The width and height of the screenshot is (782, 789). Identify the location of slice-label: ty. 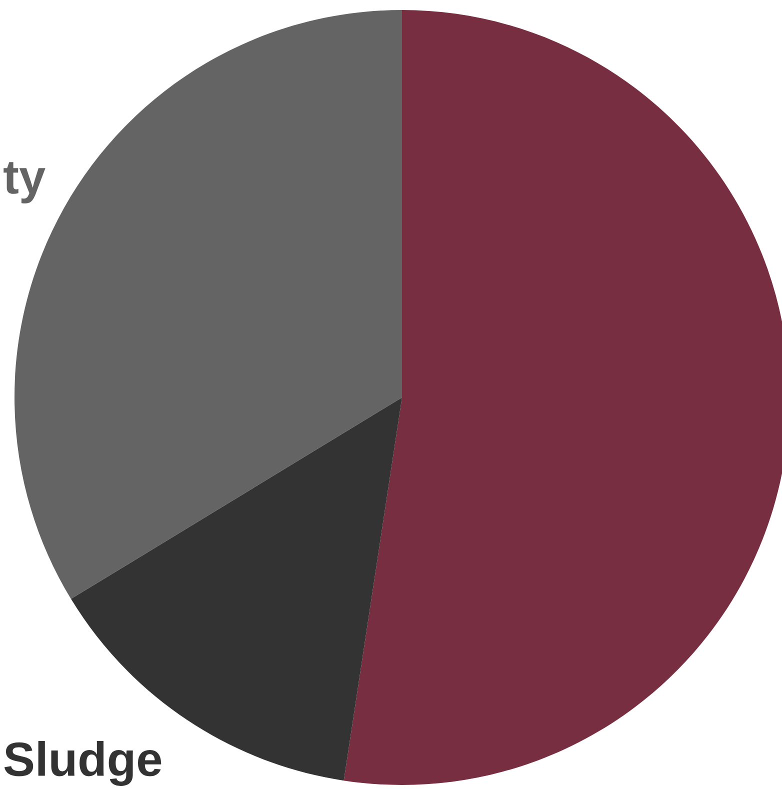
(25, 183).